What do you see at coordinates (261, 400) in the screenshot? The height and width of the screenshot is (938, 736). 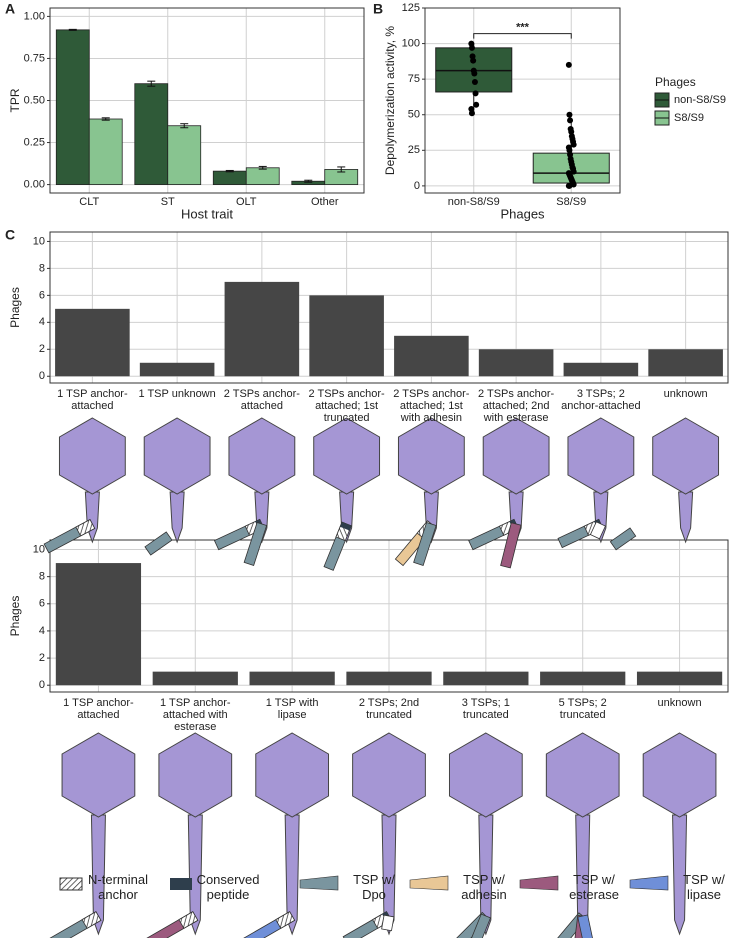 I see `x-tick-label: 2 TSPs anchor-attached` at bounding box center [261, 400].